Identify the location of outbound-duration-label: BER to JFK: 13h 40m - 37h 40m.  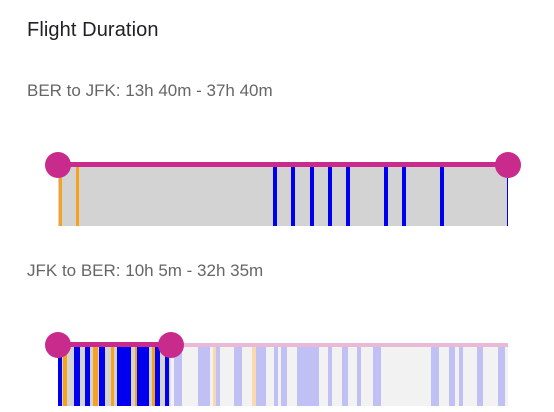
(150, 90).